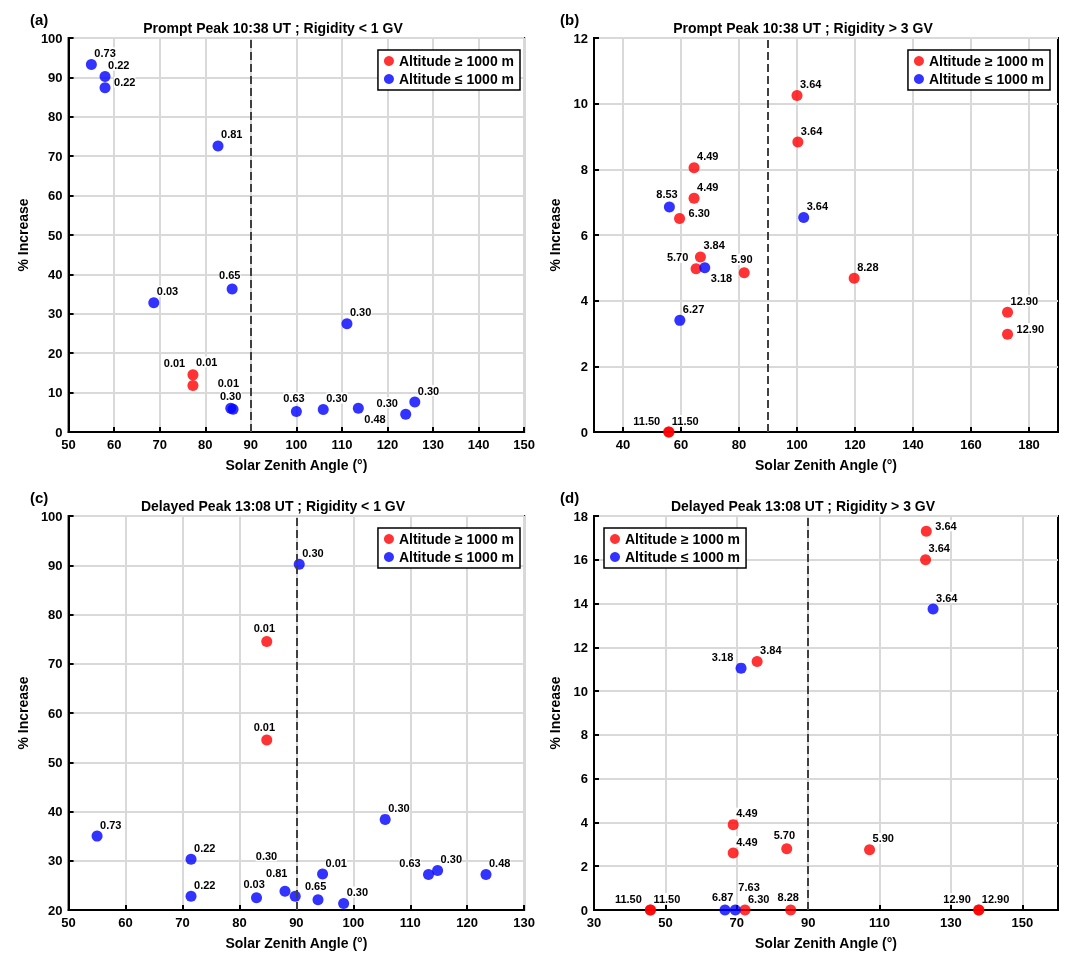  What do you see at coordinates (55, 117) in the screenshot?
I see `y-tick-label: 80` at bounding box center [55, 117].